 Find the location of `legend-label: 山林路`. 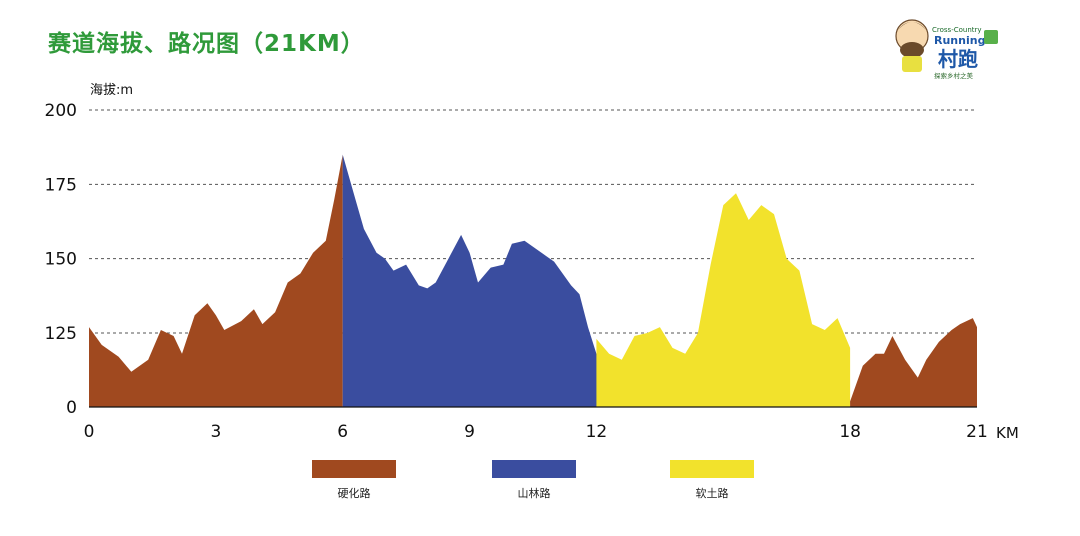

legend-label: 山林路 is located at coordinates (534, 493).